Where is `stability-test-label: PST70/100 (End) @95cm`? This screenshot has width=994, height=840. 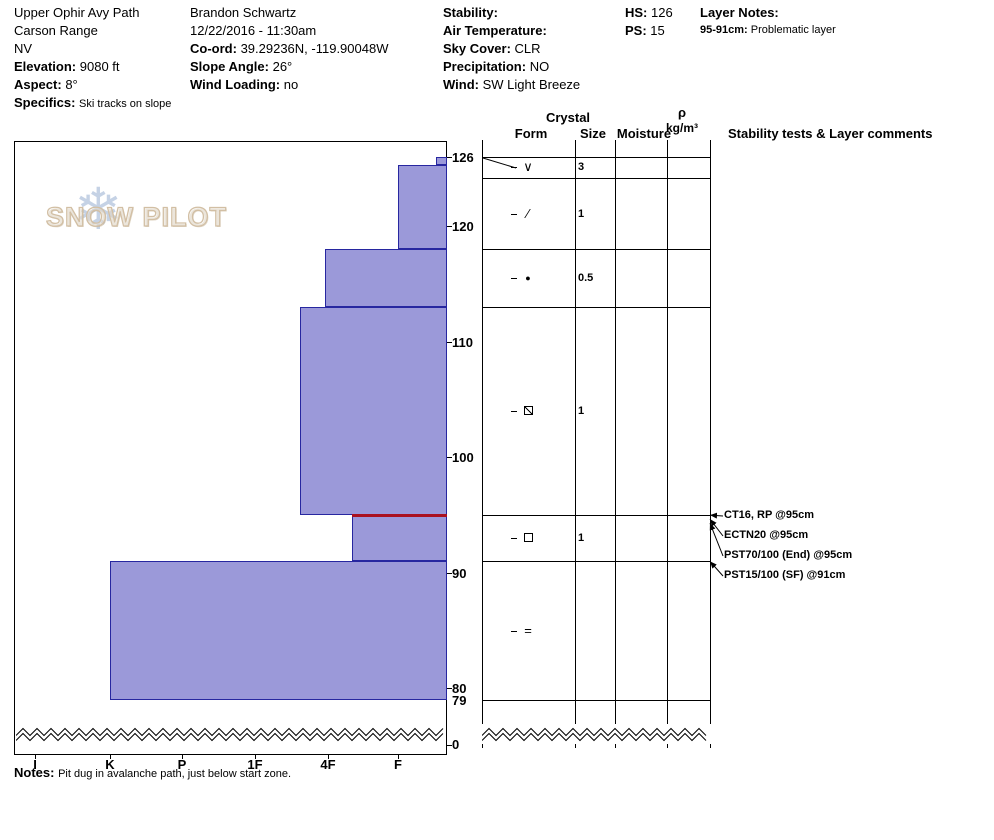 stability-test-label: PST70/100 (End) @95cm is located at coordinates (788, 555).